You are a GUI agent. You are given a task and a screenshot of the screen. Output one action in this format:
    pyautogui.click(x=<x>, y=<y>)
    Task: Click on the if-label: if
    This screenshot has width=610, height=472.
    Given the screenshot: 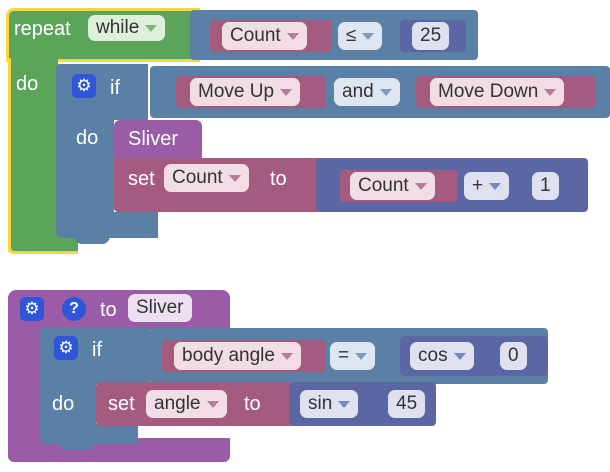 What is the action you would take?
    pyautogui.click(x=115, y=88)
    